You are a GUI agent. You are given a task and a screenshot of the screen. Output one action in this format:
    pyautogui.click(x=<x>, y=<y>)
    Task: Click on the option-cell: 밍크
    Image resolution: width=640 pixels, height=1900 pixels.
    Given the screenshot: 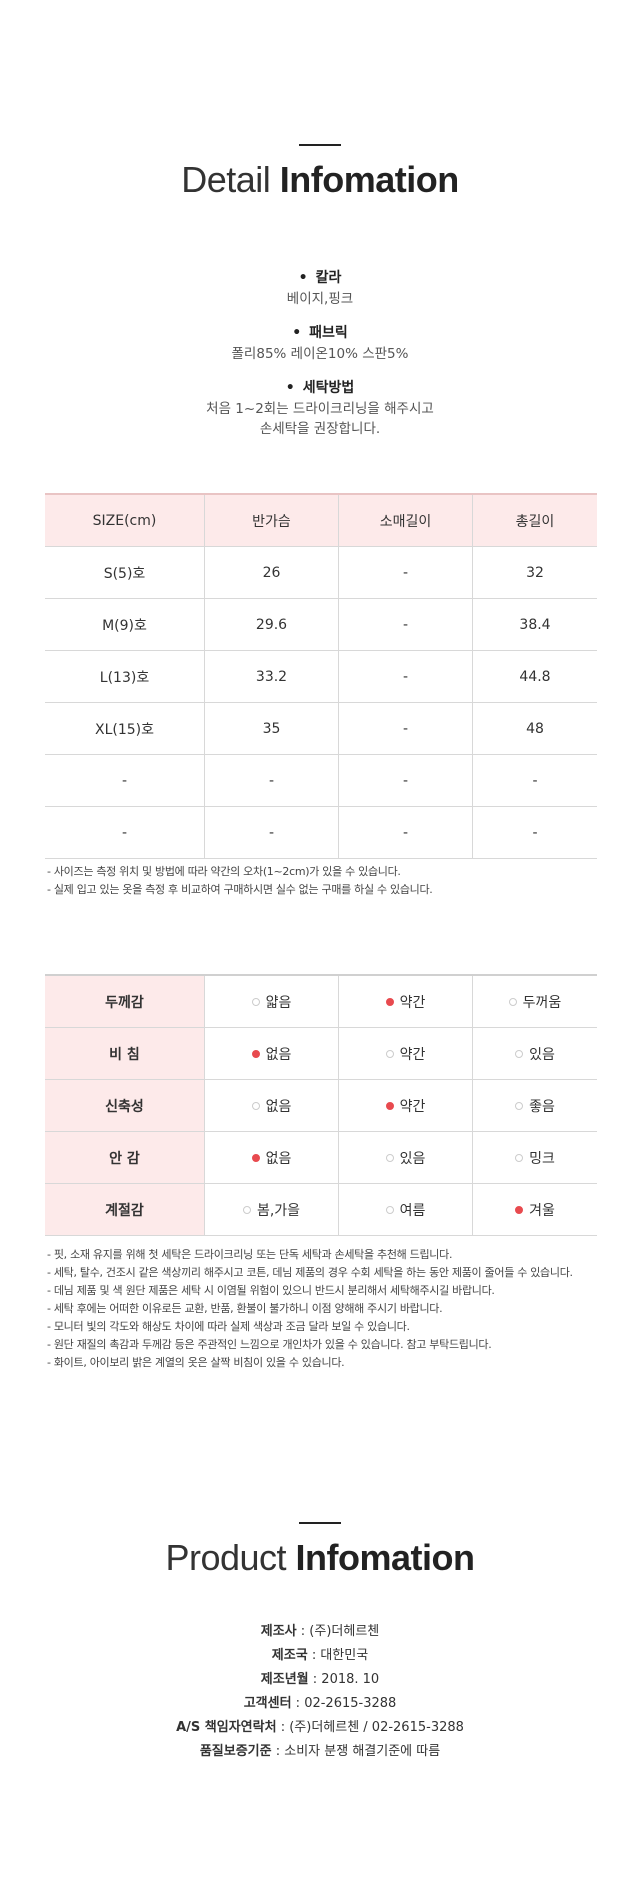 What is the action you would take?
    pyautogui.click(x=534, y=1157)
    